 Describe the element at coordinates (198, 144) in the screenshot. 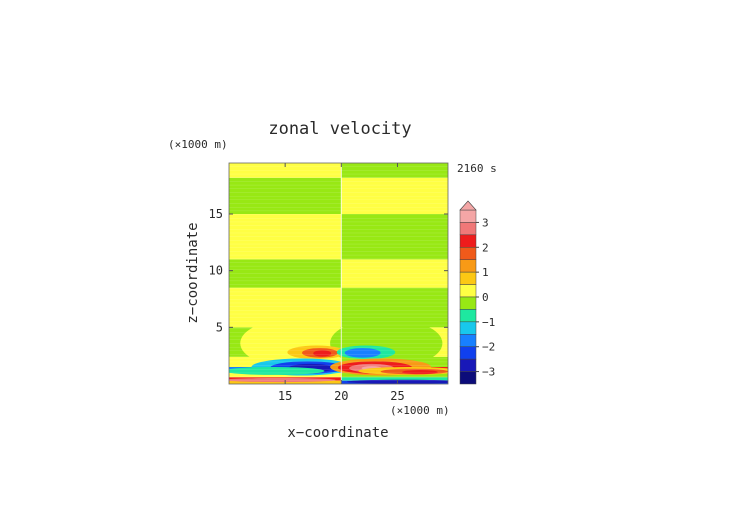

I see `y-axis-unit: (×1000 m)` at that location.